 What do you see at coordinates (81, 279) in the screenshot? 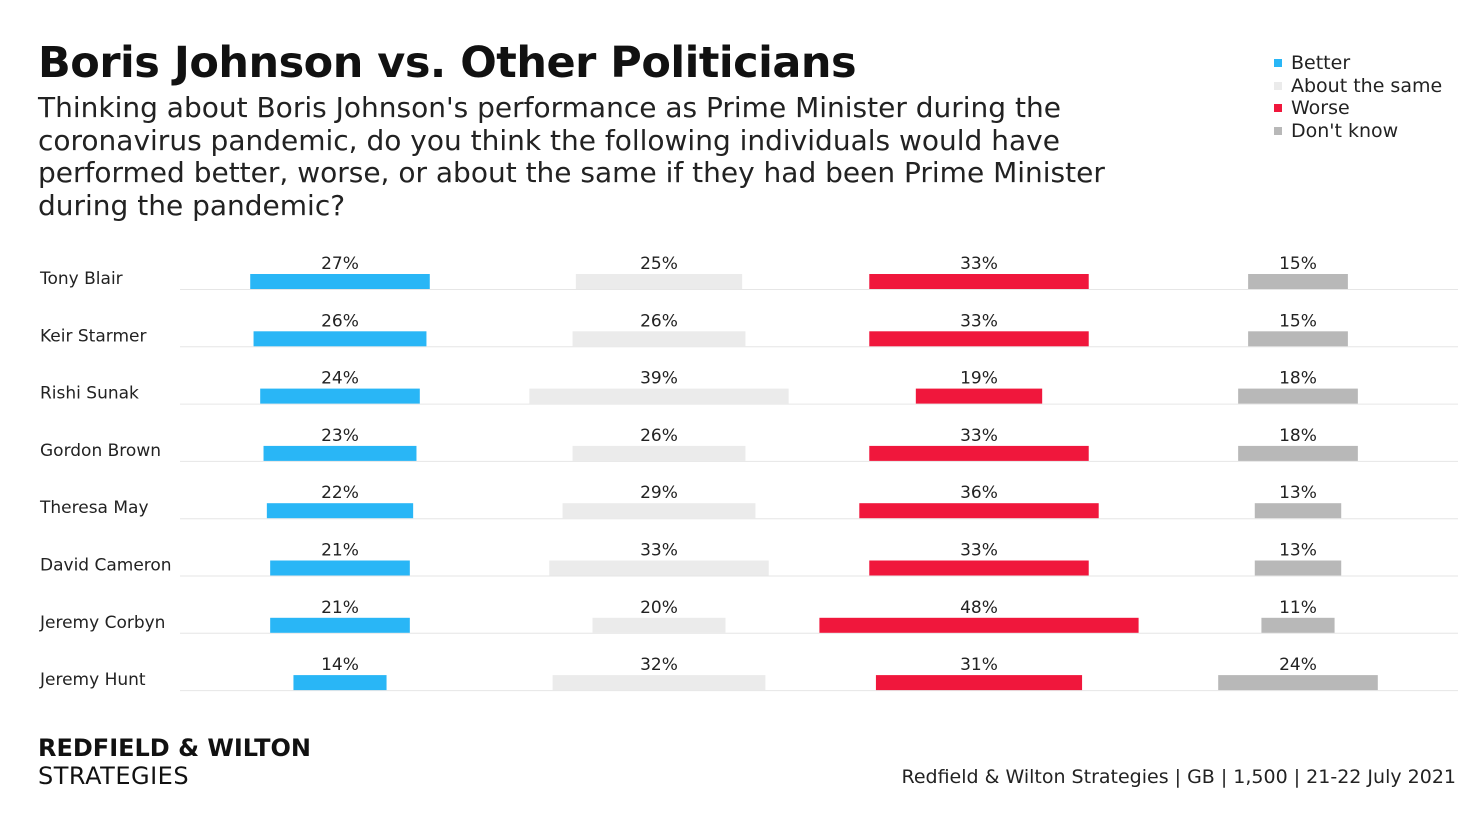
I see `category-label: Tony Blair` at bounding box center [81, 279].